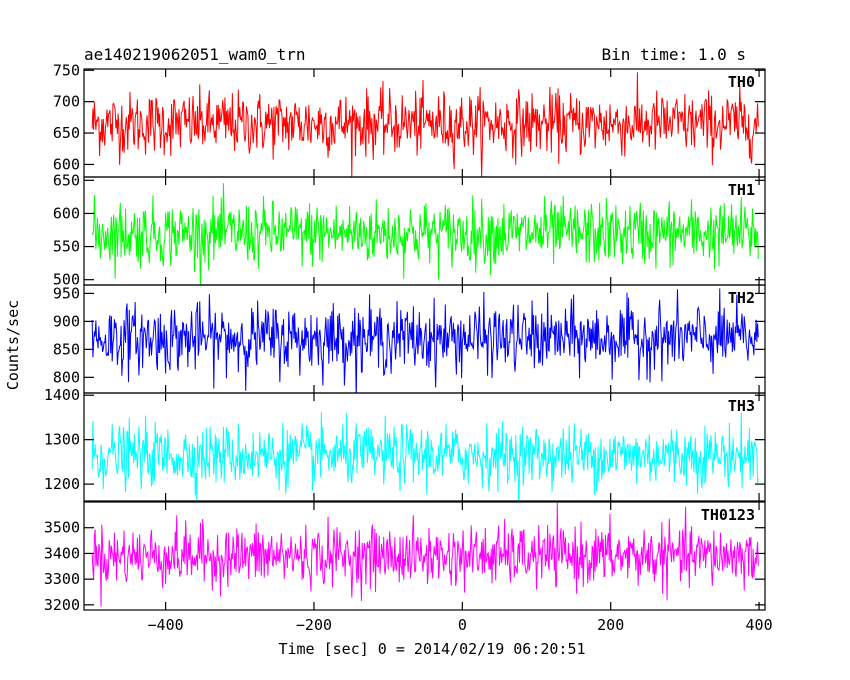  What do you see at coordinates (66, 102) in the screenshot?
I see `y-tick-label: 700` at bounding box center [66, 102].